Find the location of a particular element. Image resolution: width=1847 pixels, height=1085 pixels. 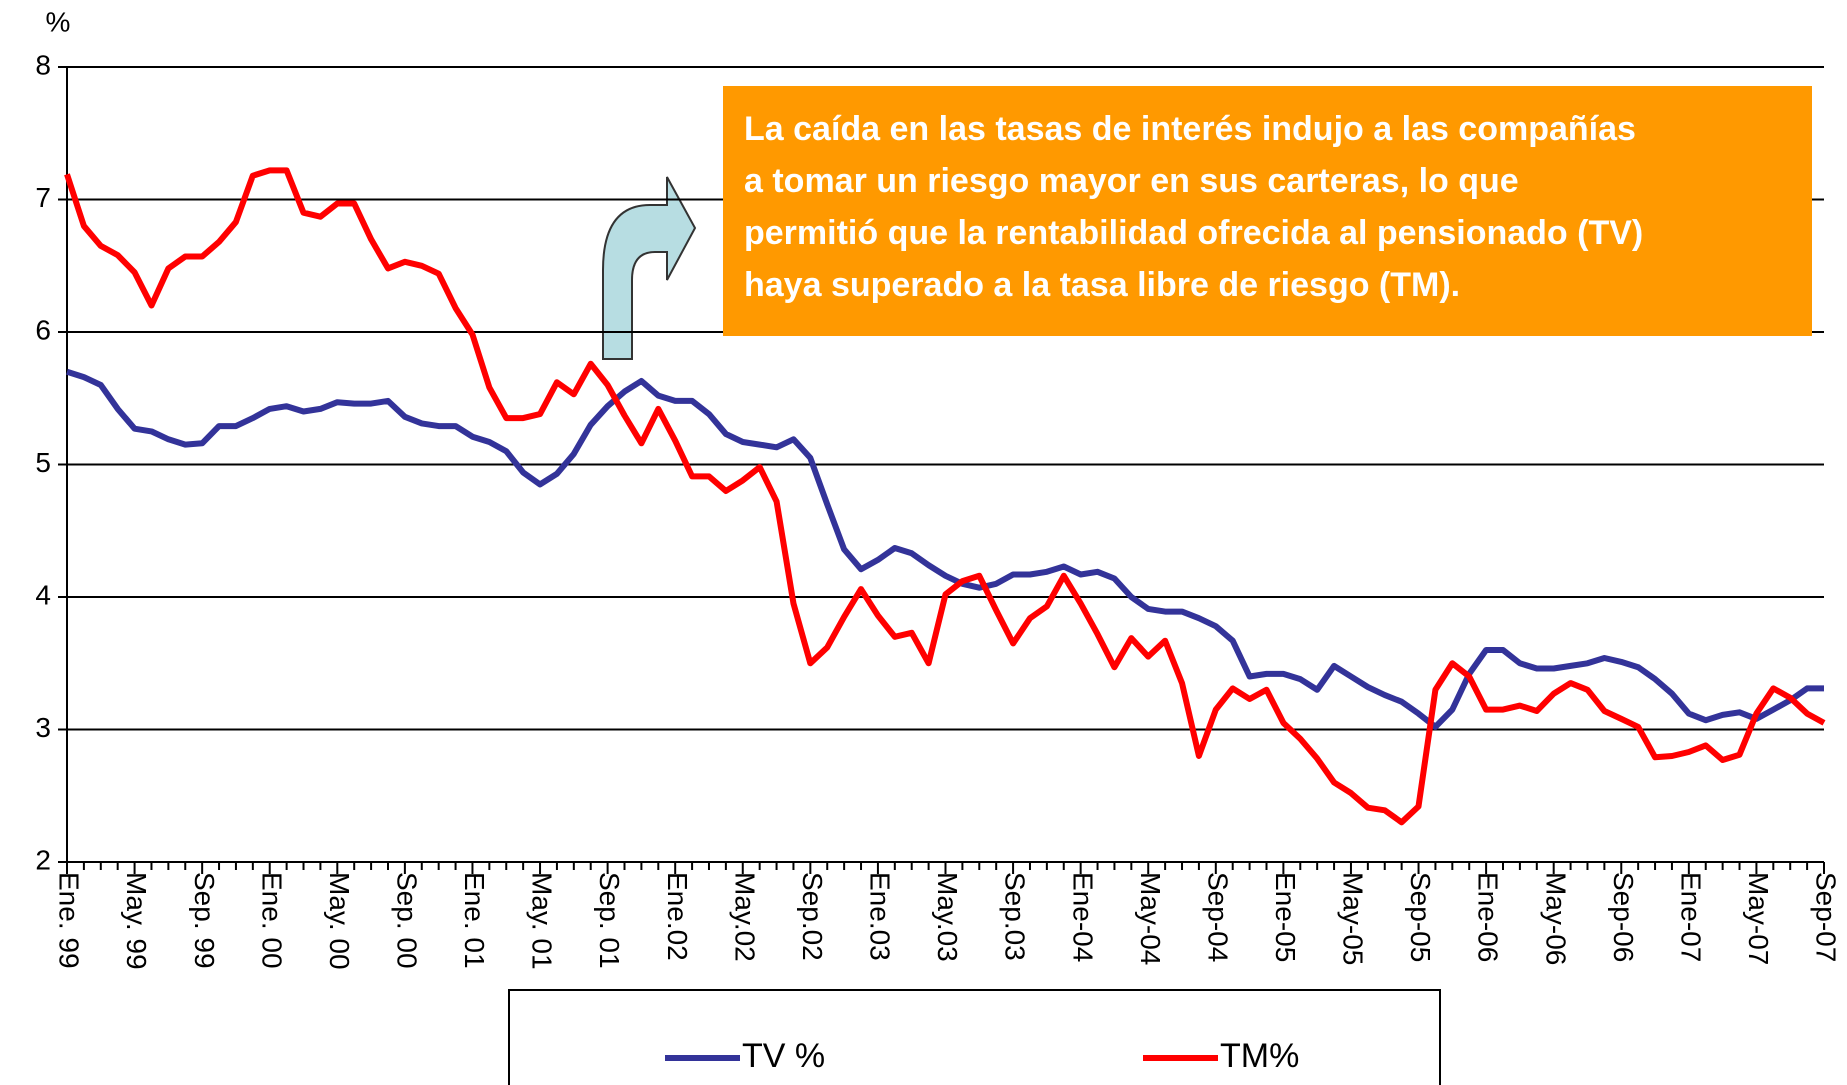

x-tick-label: May-06 is located at coordinates (1555, 918).